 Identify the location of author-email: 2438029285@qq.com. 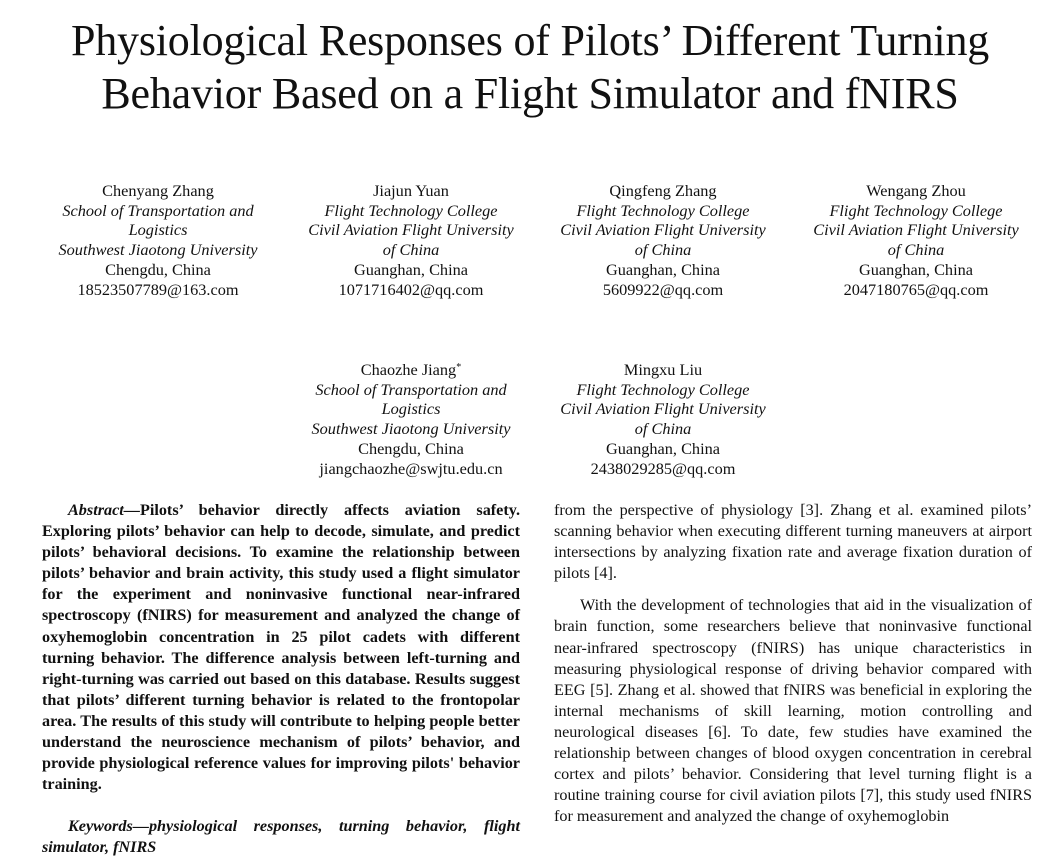
(663, 468).